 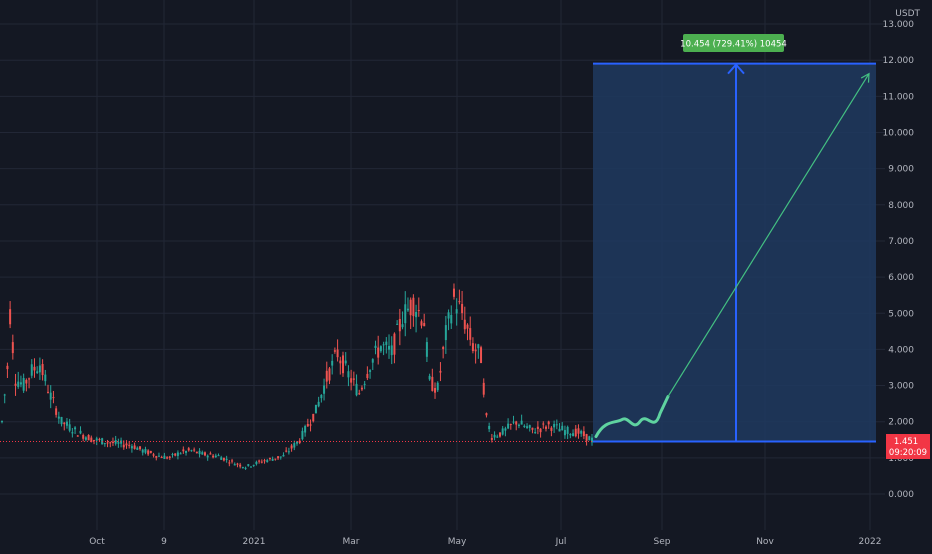 What do you see at coordinates (899, 25) in the screenshot?
I see `price-tick-label: 13.000` at bounding box center [899, 25].